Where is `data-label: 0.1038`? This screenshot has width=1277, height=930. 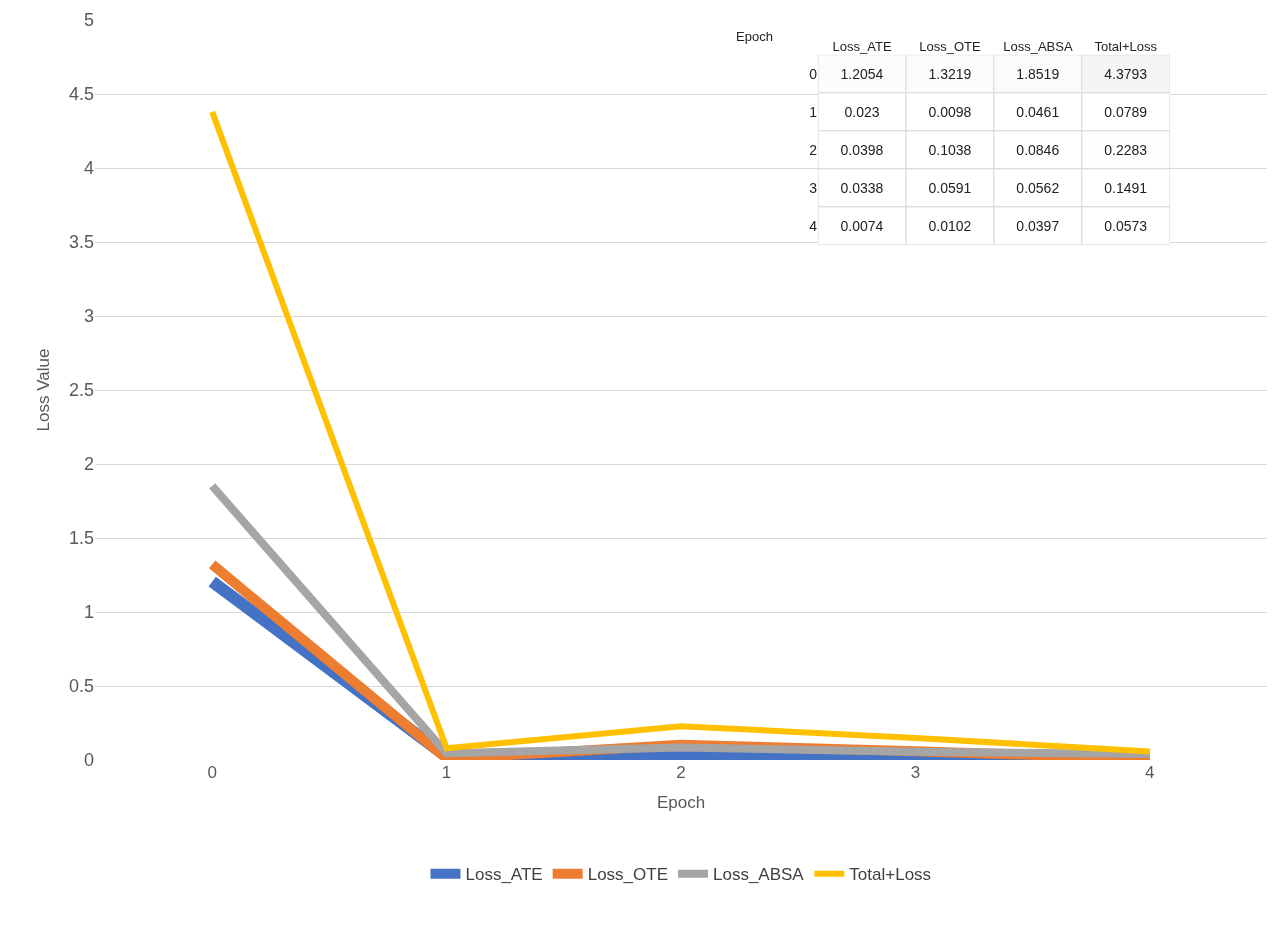
data-label: 0.1038 is located at coordinates (950, 149).